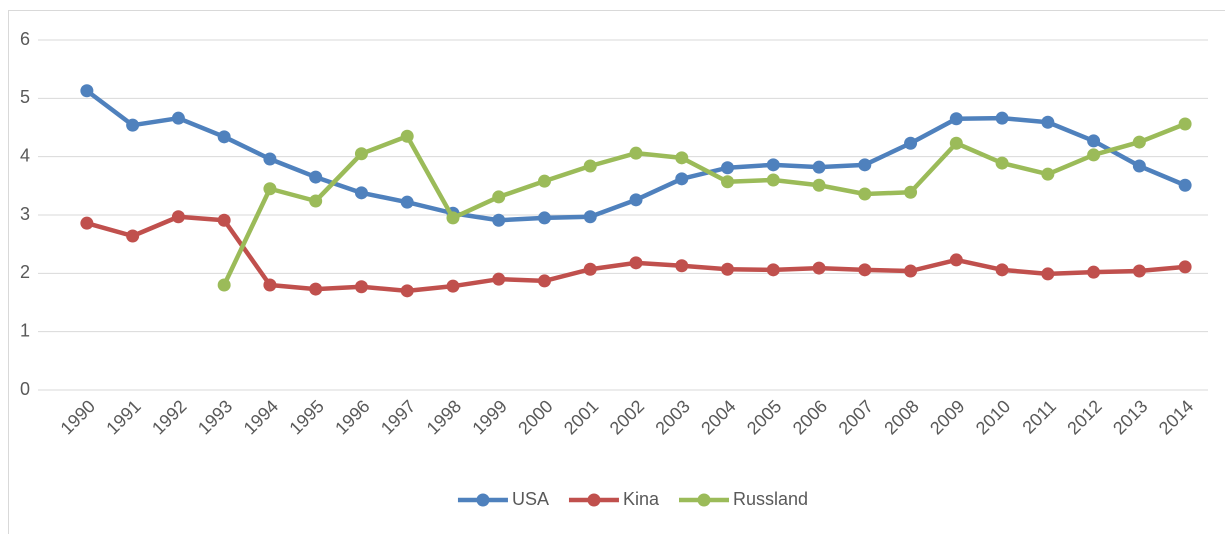 This screenshot has width=1225, height=534. What do you see at coordinates (169, 417) in the screenshot?
I see `x-tick-label: 1992` at bounding box center [169, 417].